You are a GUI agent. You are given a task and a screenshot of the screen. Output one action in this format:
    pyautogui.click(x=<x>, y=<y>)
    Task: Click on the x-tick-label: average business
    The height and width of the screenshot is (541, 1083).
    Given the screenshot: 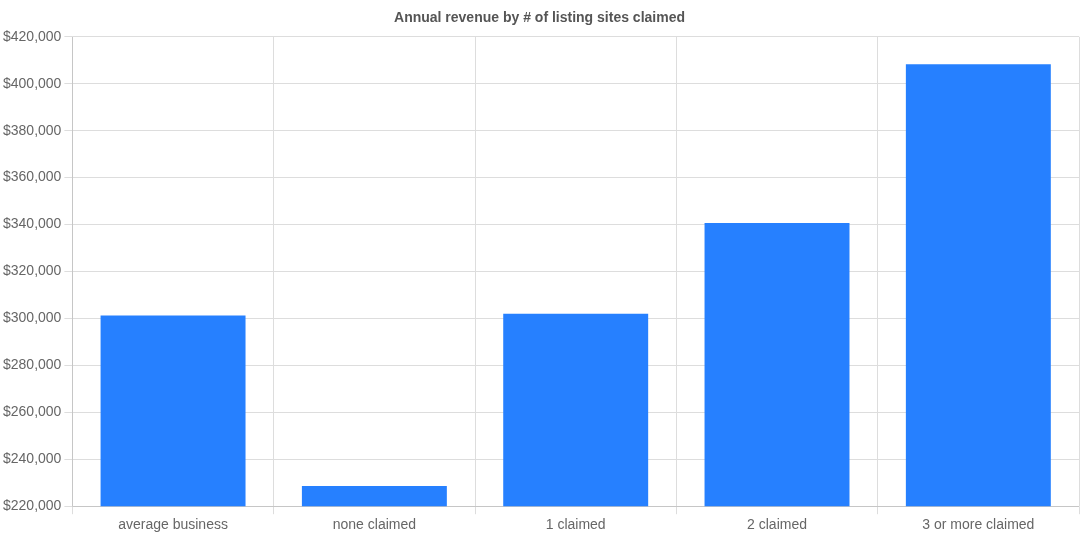 What is the action you would take?
    pyautogui.click(x=173, y=524)
    